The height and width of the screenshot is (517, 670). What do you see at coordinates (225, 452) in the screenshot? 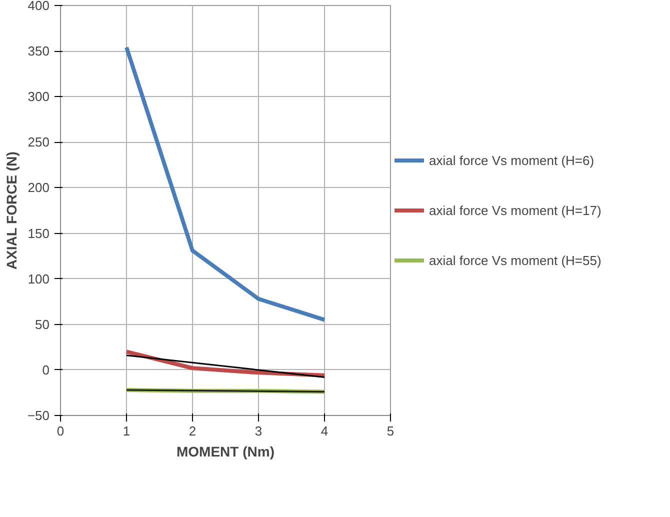
I see `x-axis-title: MOMENT (Nm)` at bounding box center [225, 452].